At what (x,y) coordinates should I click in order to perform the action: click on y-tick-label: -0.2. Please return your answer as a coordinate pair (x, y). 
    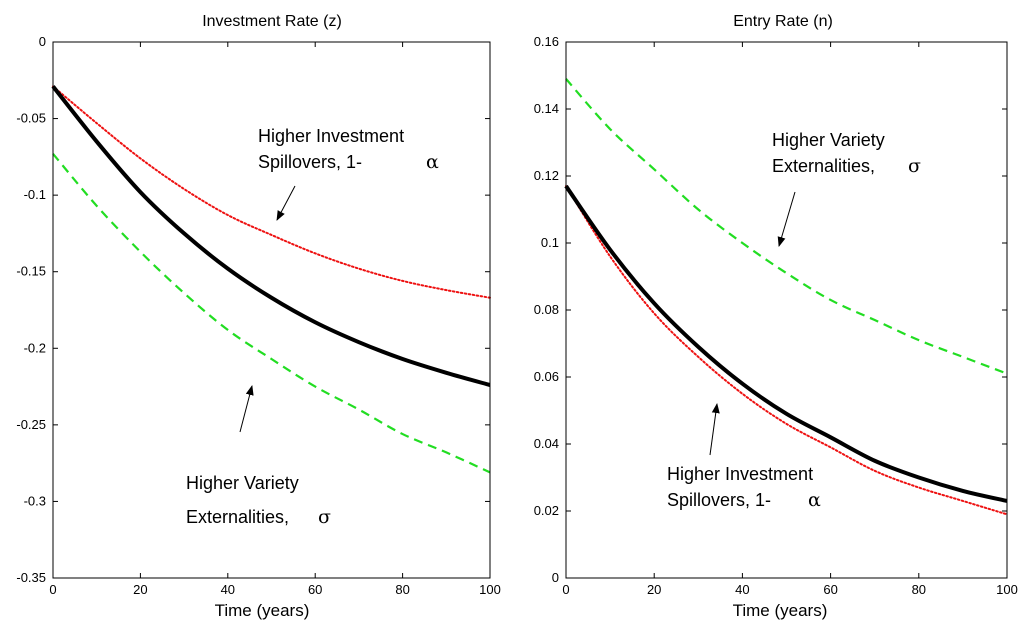
    Looking at the image, I should click on (35, 347).